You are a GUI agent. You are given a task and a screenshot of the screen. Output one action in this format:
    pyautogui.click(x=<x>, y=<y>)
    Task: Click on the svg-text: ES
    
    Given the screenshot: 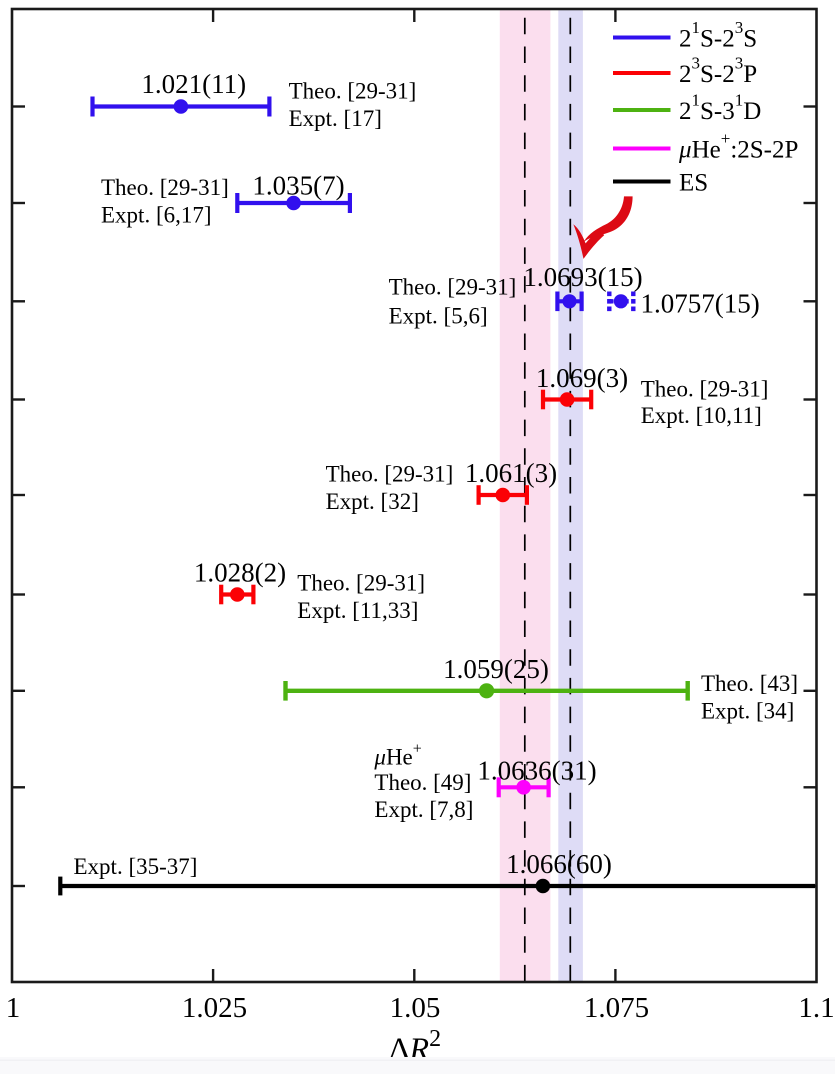 What is the action you would take?
    pyautogui.click(x=693, y=182)
    